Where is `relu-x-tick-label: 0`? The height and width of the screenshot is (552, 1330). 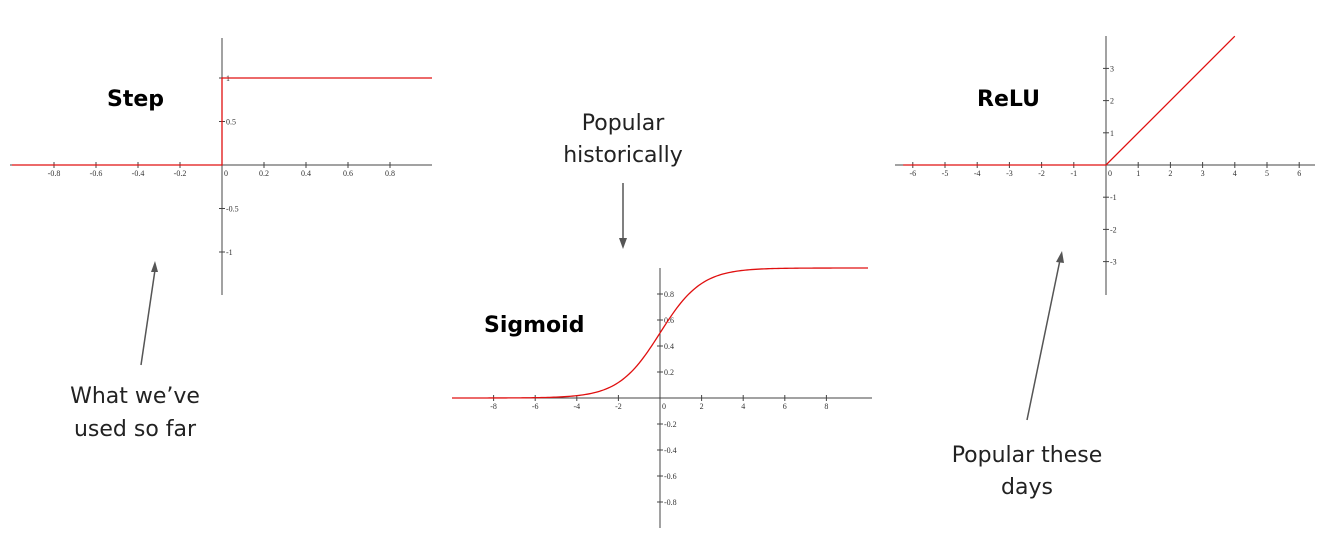 relu-x-tick-label: 0 is located at coordinates (1110, 173).